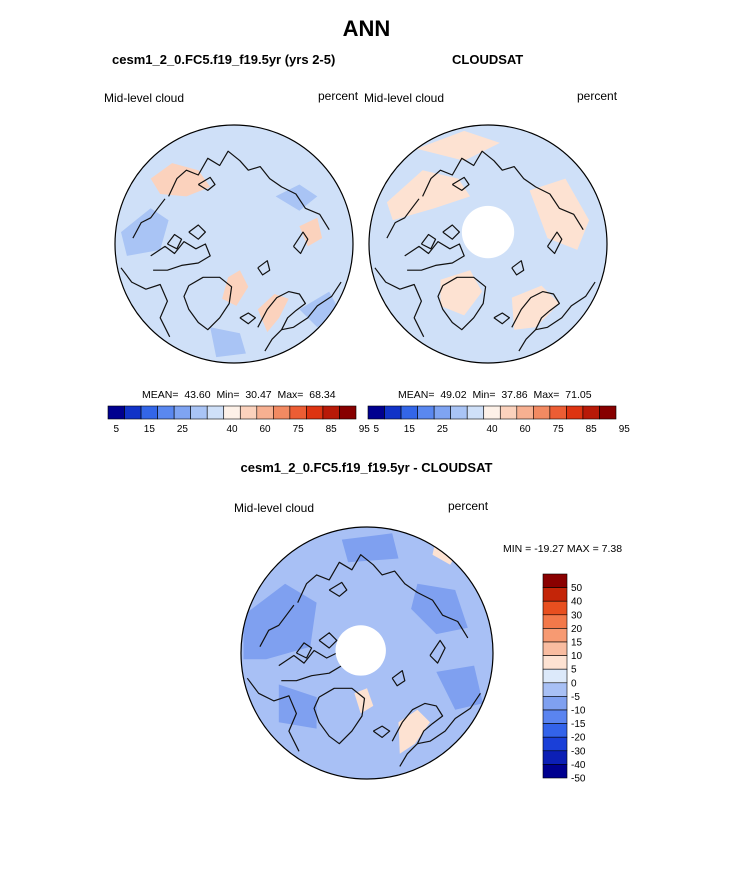  What do you see at coordinates (625, 429) in the screenshot?
I see `obs-colorbar-tick-label: 95` at bounding box center [625, 429].